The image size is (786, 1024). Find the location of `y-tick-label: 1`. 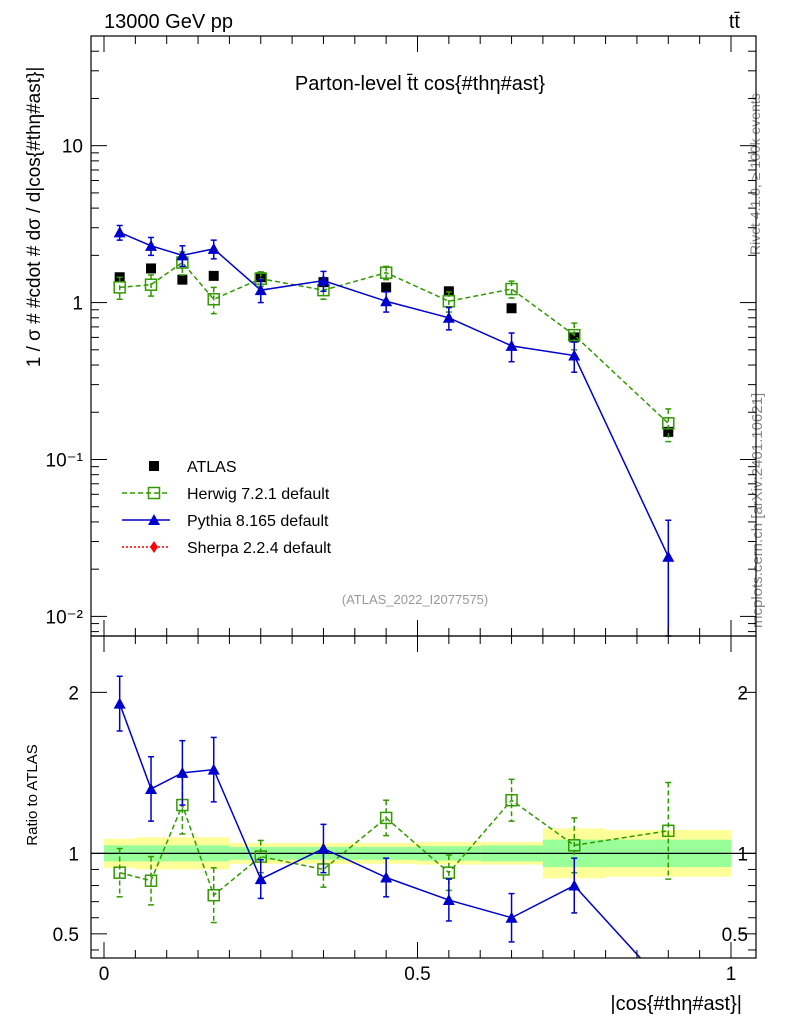

y-tick-label: 1 is located at coordinates (77, 304).